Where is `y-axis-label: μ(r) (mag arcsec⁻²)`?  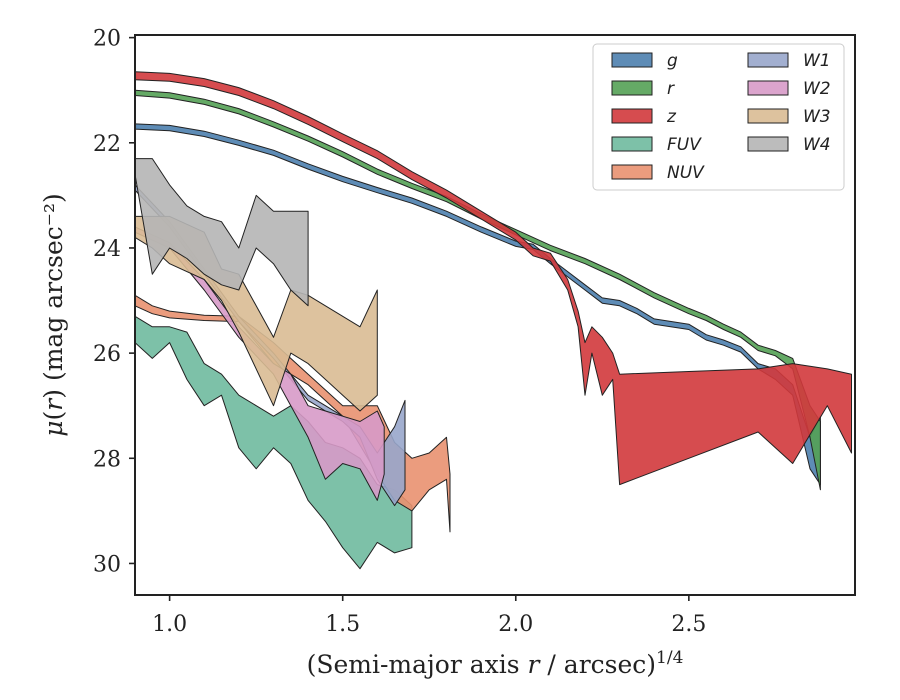 y-axis-label: μ(r) (mag arcsec⁻²) is located at coordinates (53, 314).